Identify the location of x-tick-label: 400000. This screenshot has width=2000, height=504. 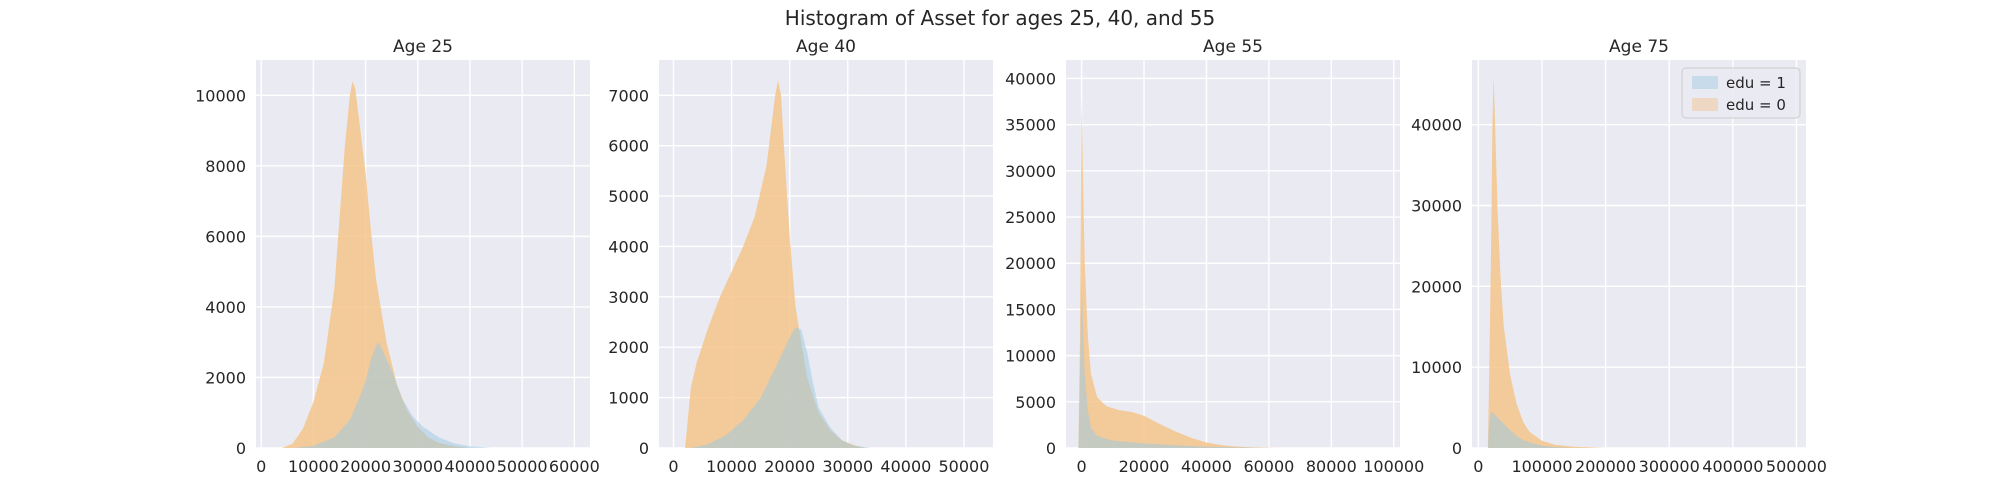
(1732, 466).